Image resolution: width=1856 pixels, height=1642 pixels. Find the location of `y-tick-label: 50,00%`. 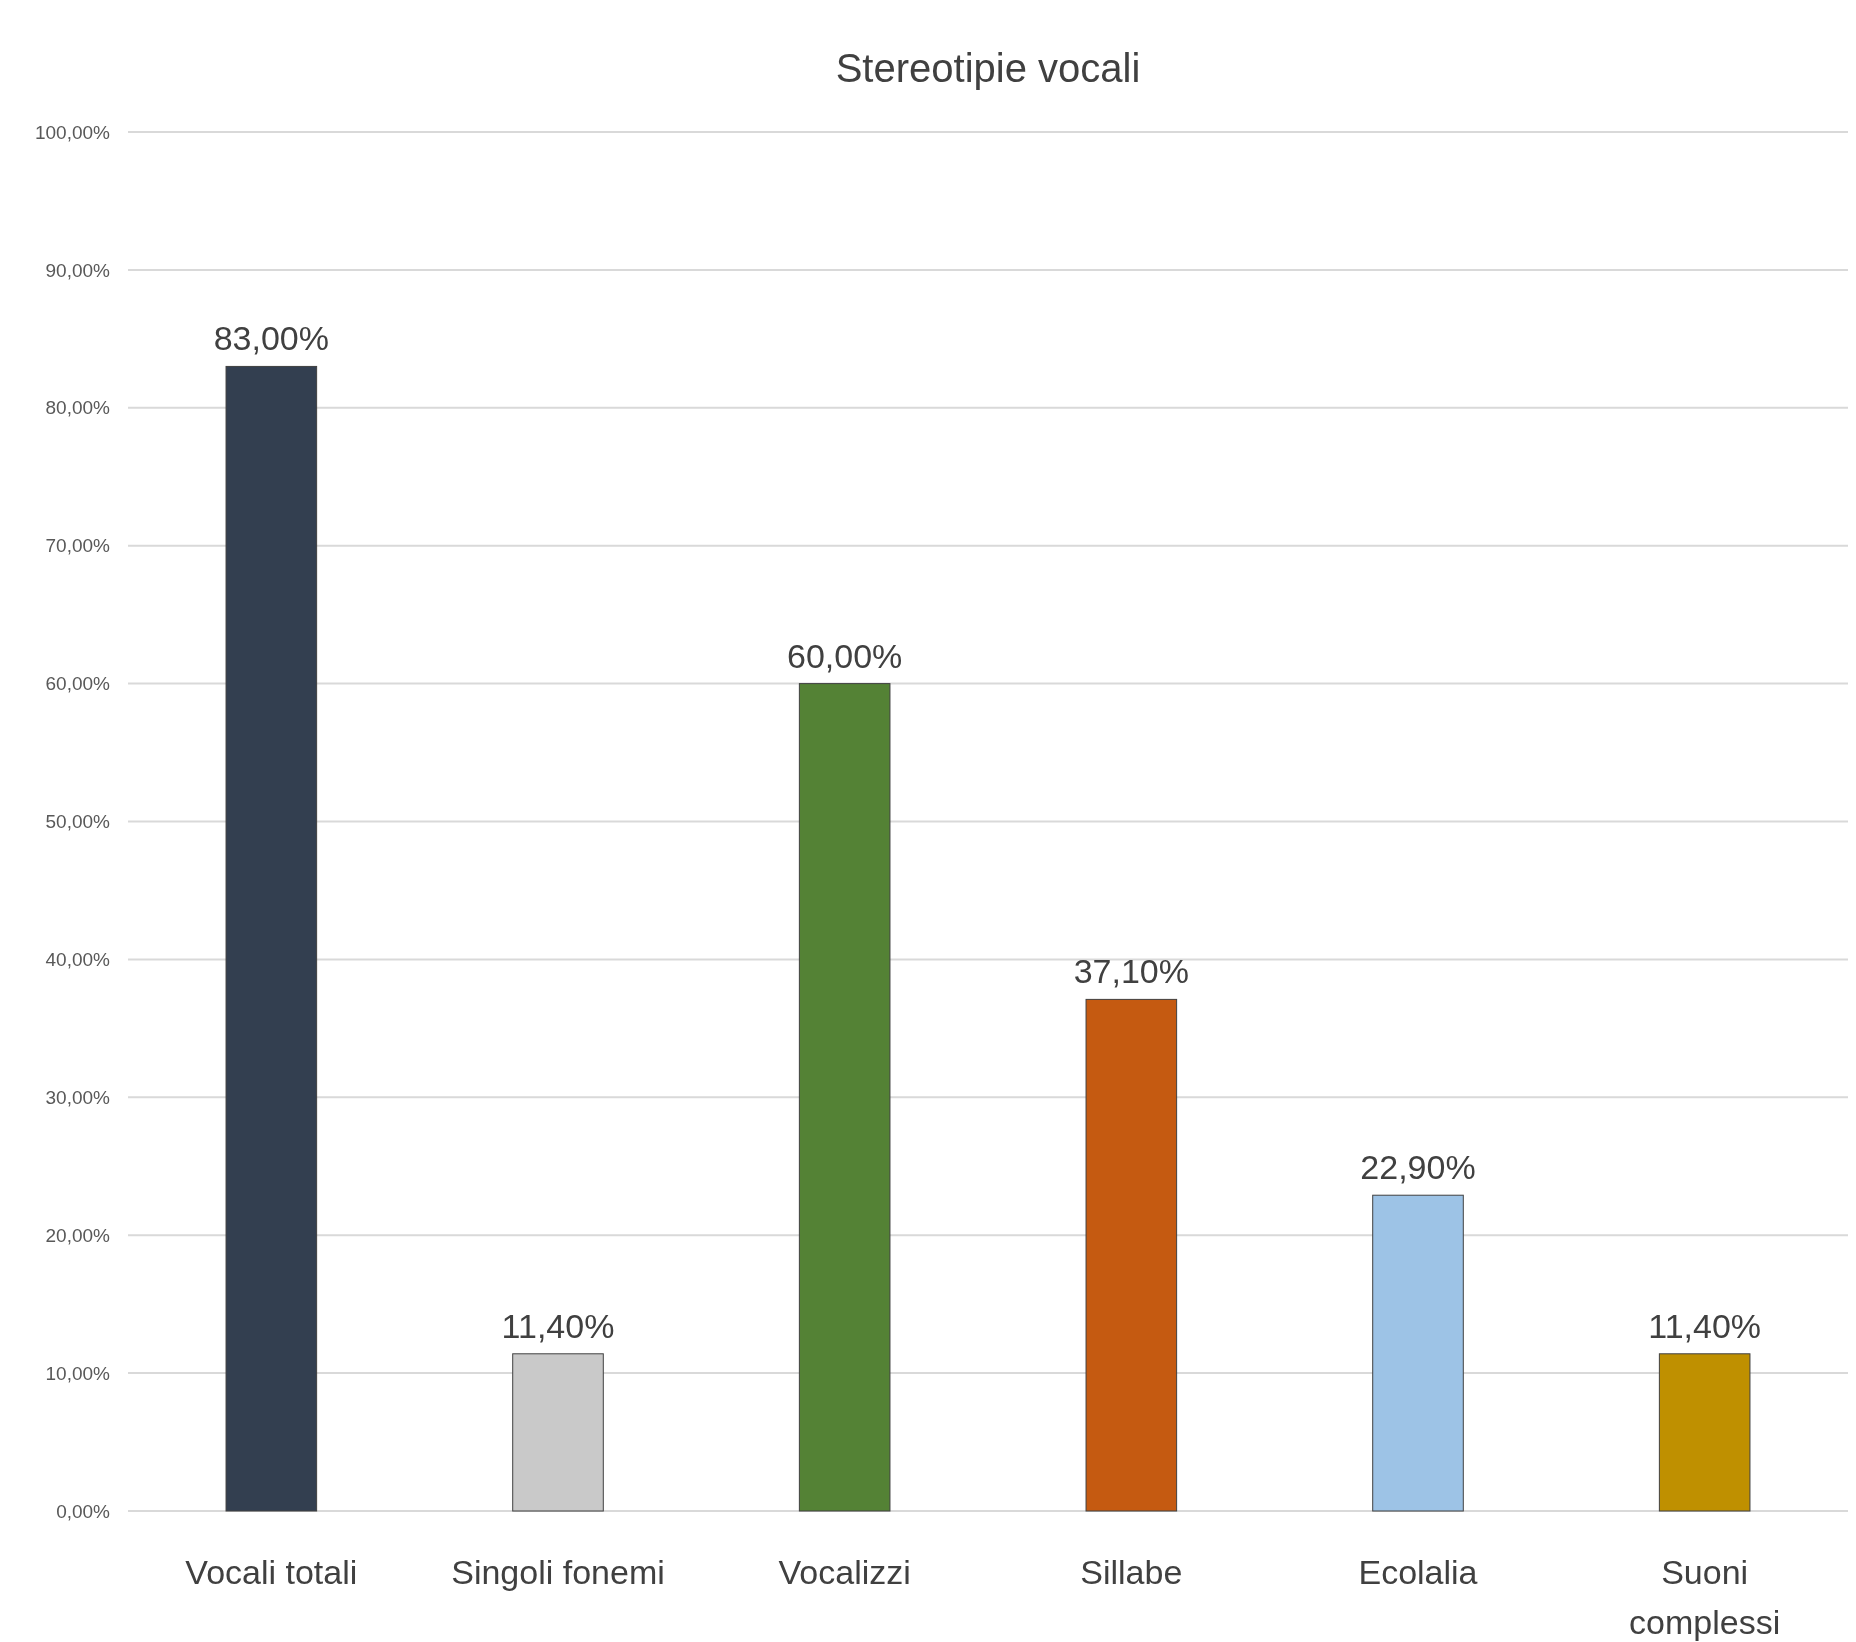

y-tick-label: 50,00% is located at coordinates (78, 822).